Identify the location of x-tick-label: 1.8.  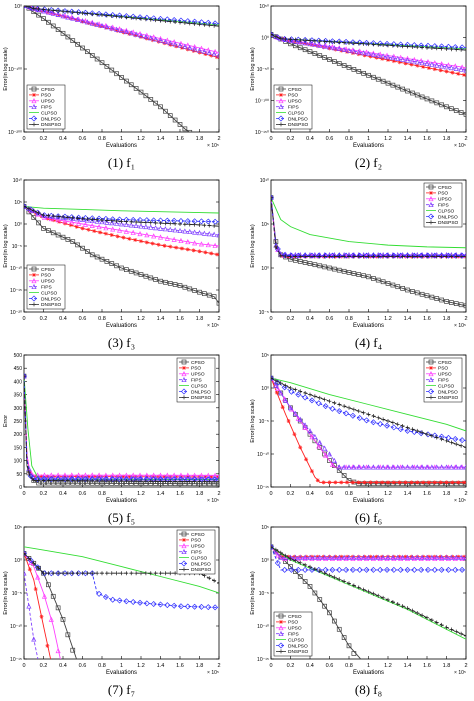
(200, 139).